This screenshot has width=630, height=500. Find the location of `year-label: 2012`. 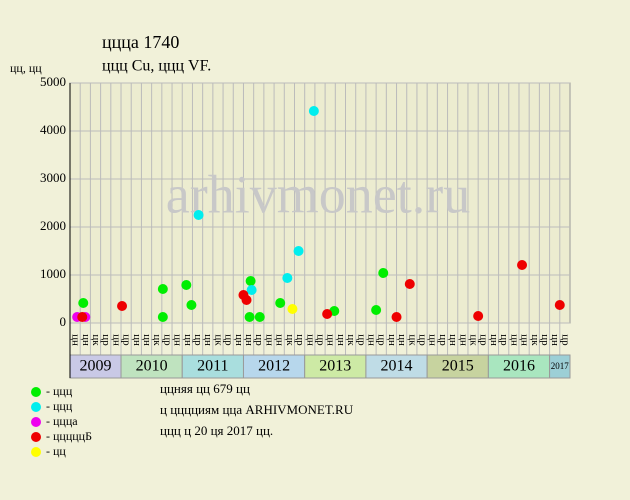

year-label: 2012 is located at coordinates (274, 366).